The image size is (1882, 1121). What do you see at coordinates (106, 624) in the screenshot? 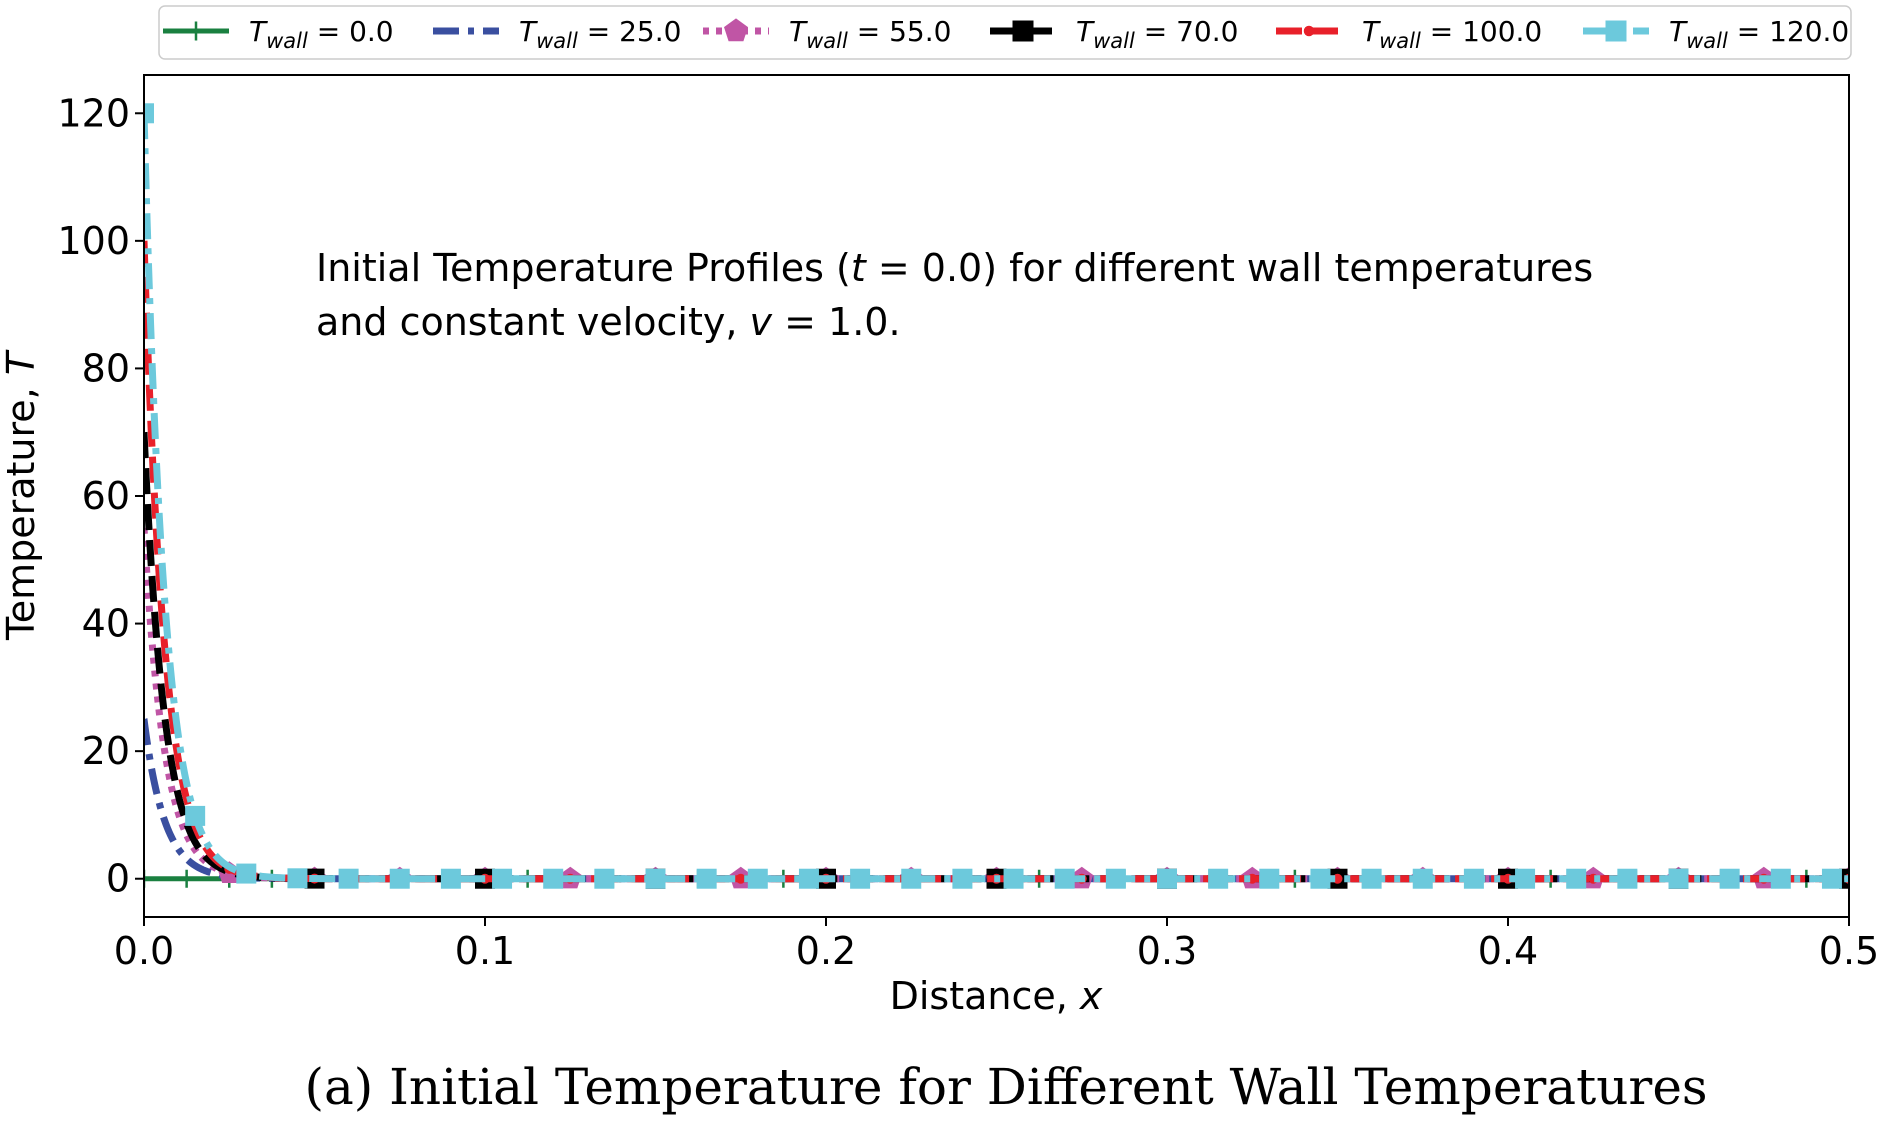
I see `y-tick-label: 40` at bounding box center [106, 624].